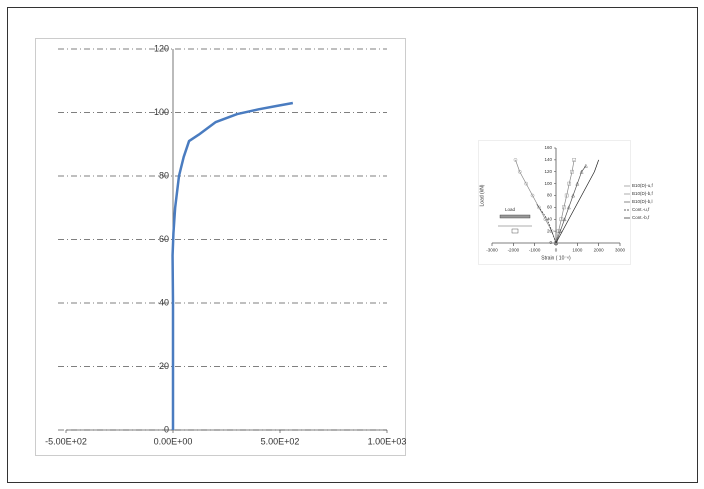  I want to click on legend-label: B10(D)-b,l, so click(642, 201).